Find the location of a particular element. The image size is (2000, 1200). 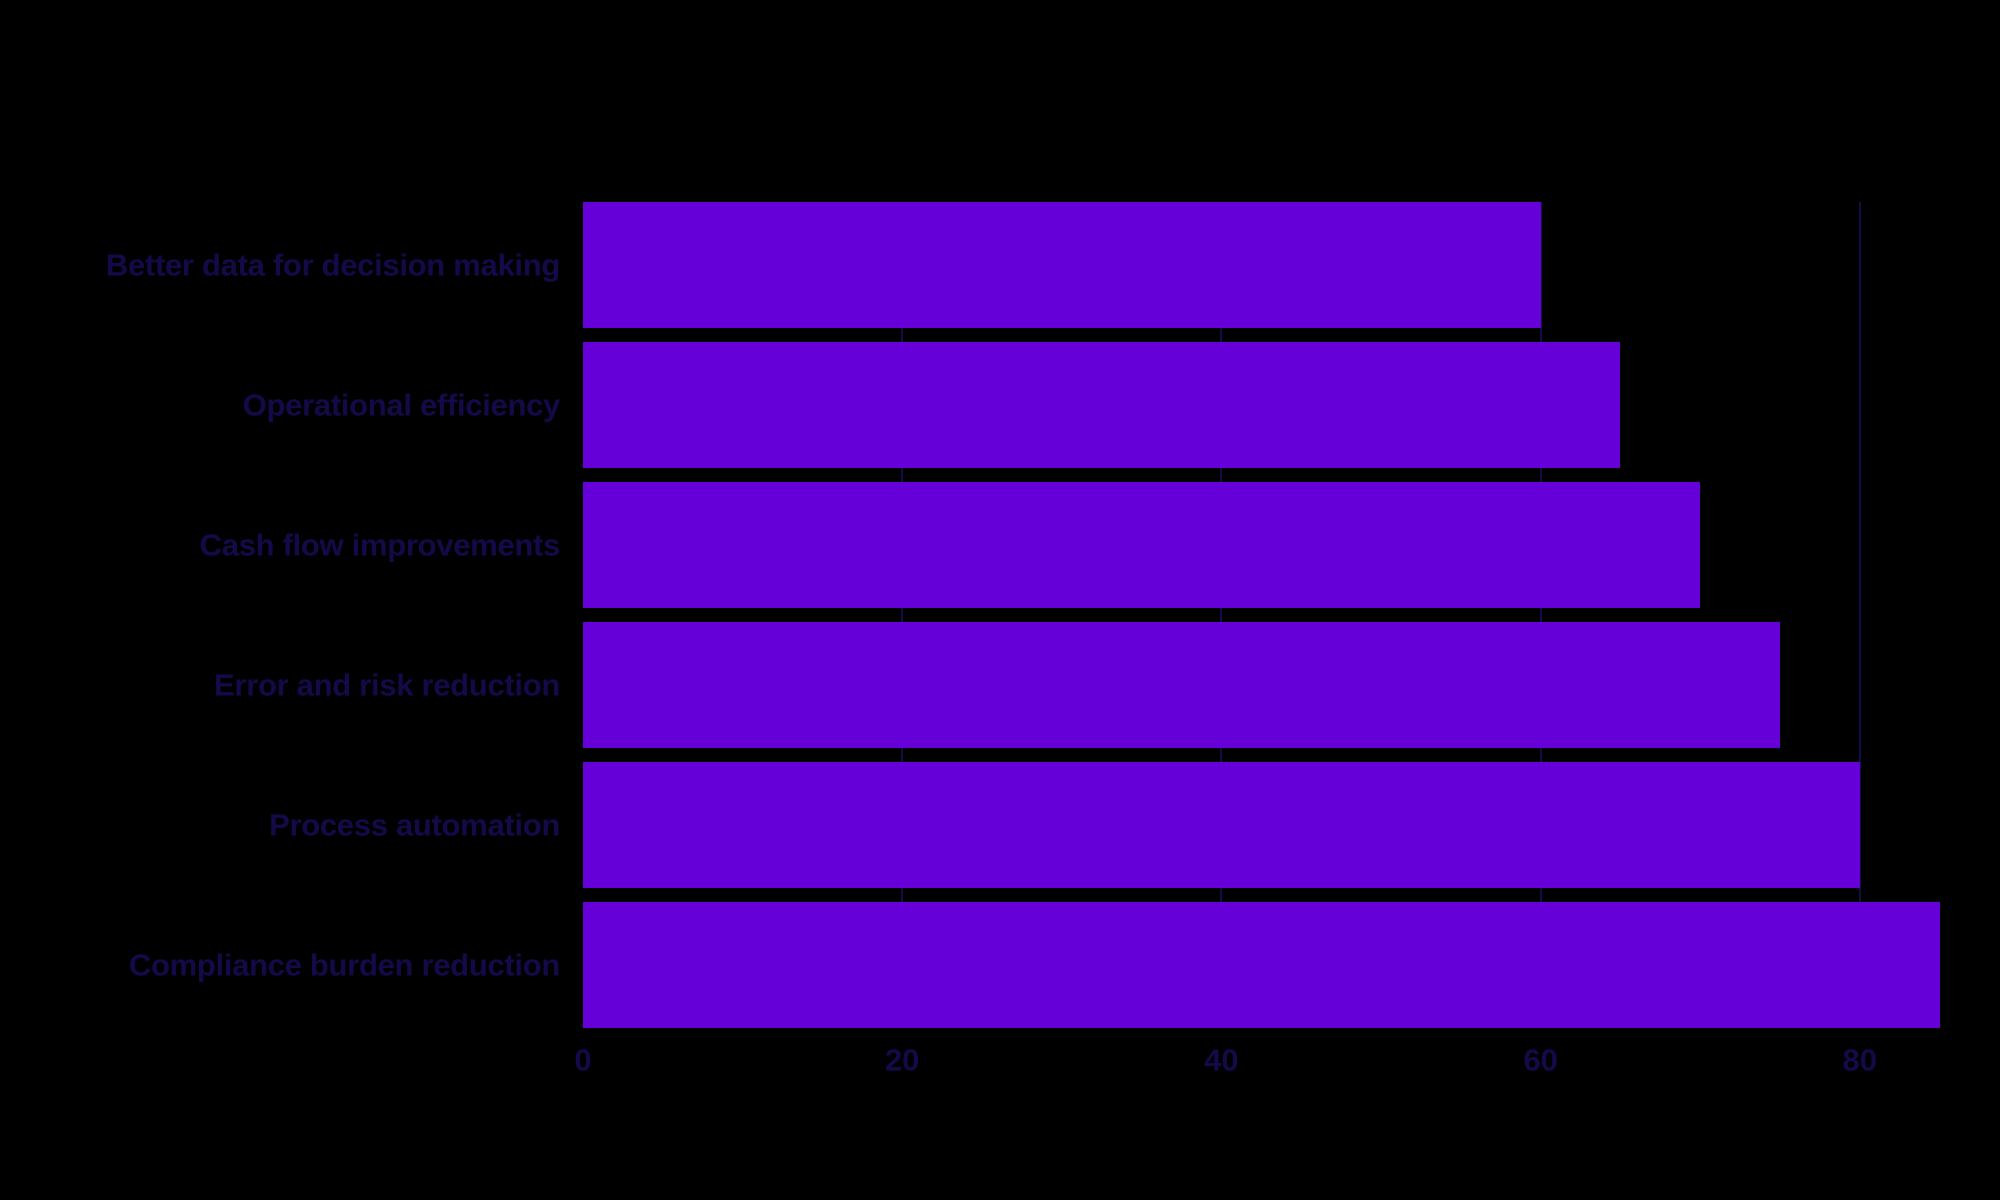

category-label: Compliance burden reduction is located at coordinates (344, 965).